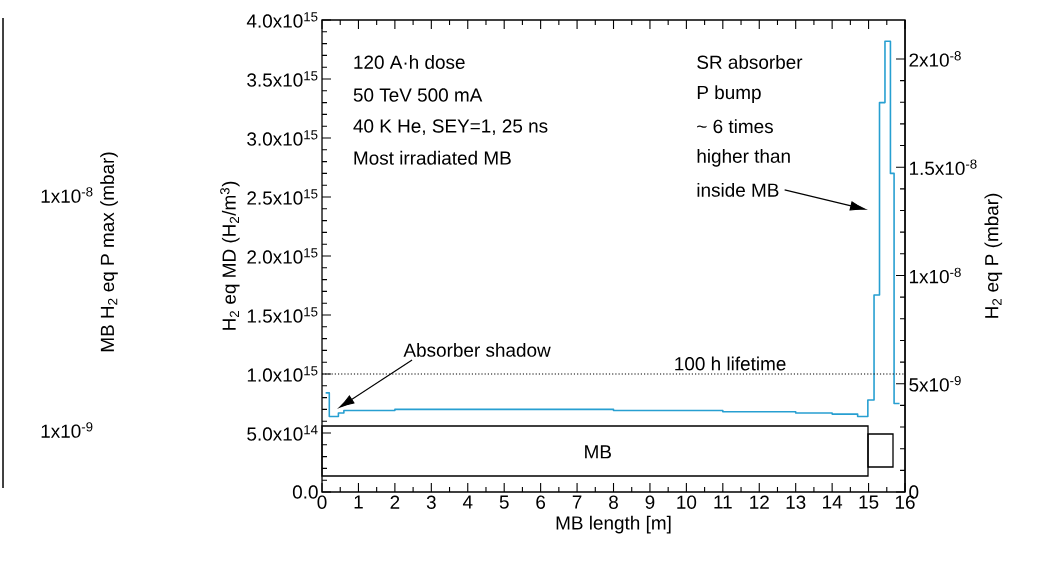 This screenshot has width=1037, height=569. What do you see at coordinates (796, 502) in the screenshot?
I see `x-tick-label: 13` at bounding box center [796, 502].